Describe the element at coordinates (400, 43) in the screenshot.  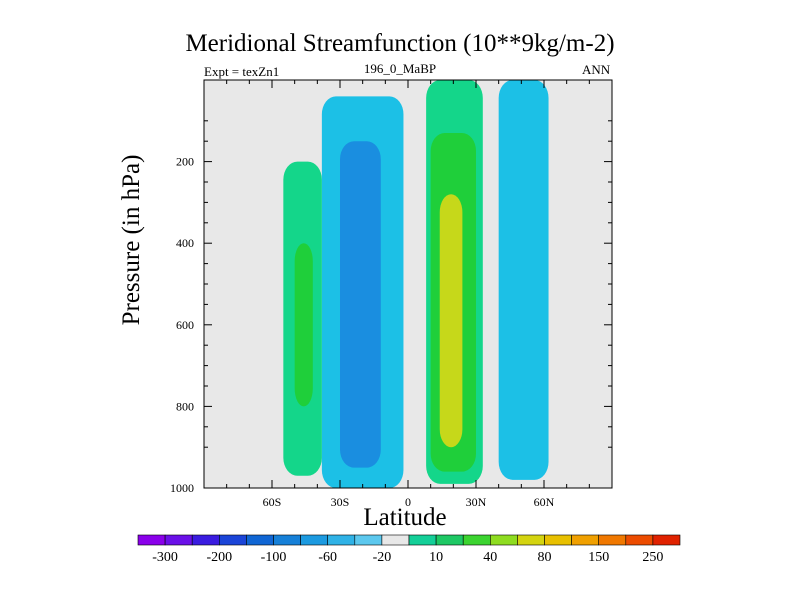
I see `chart-title: Meridional Streamfunction (10**9kg/m-2)` at that location.